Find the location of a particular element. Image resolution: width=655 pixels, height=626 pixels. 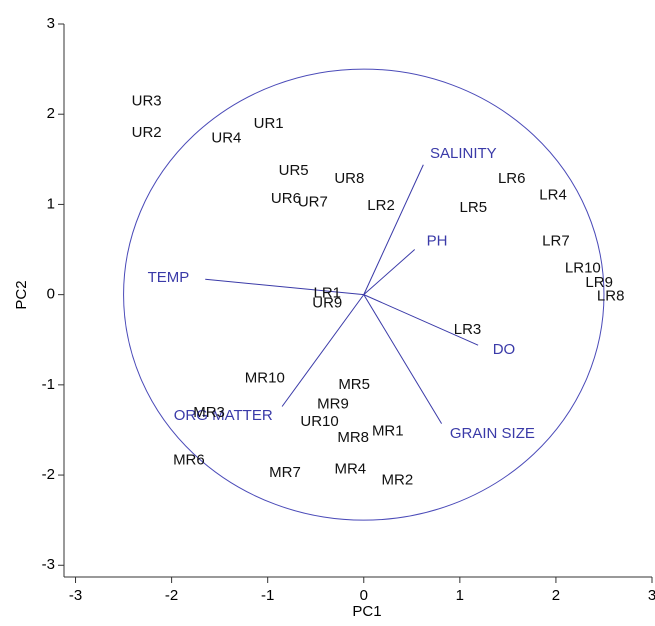

vector-label: ORG MATTER is located at coordinates (223, 415).